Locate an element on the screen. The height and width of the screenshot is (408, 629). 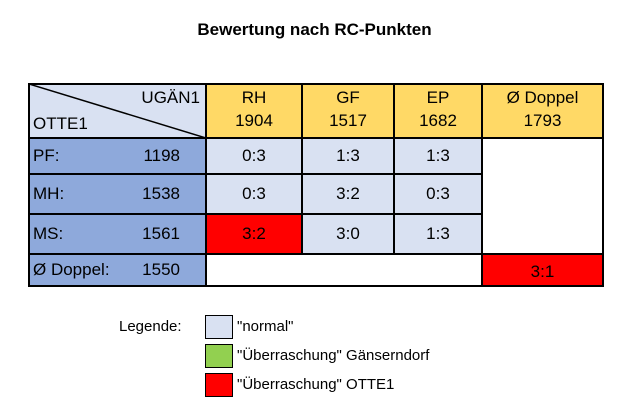
column-header-name: Ø Doppel is located at coordinates (542, 97).